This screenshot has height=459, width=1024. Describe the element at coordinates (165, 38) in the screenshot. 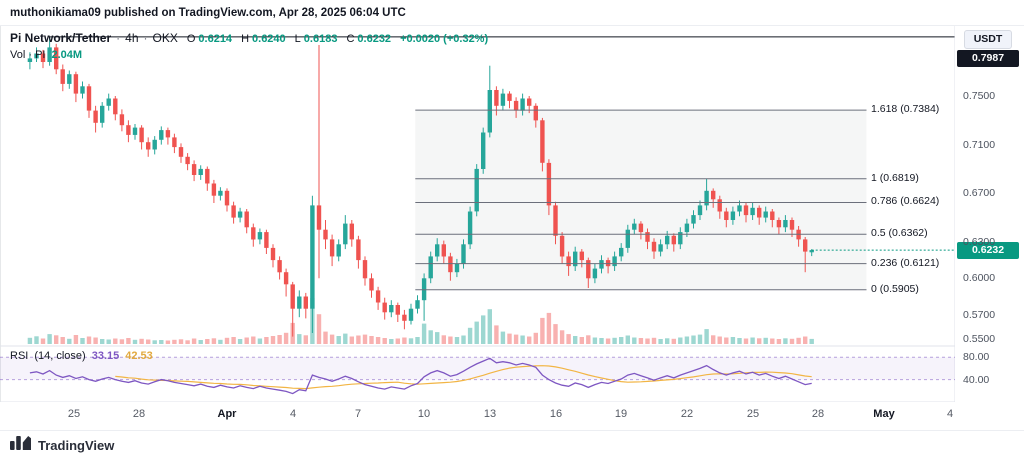

I see `exchange-label: OKX` at that location.